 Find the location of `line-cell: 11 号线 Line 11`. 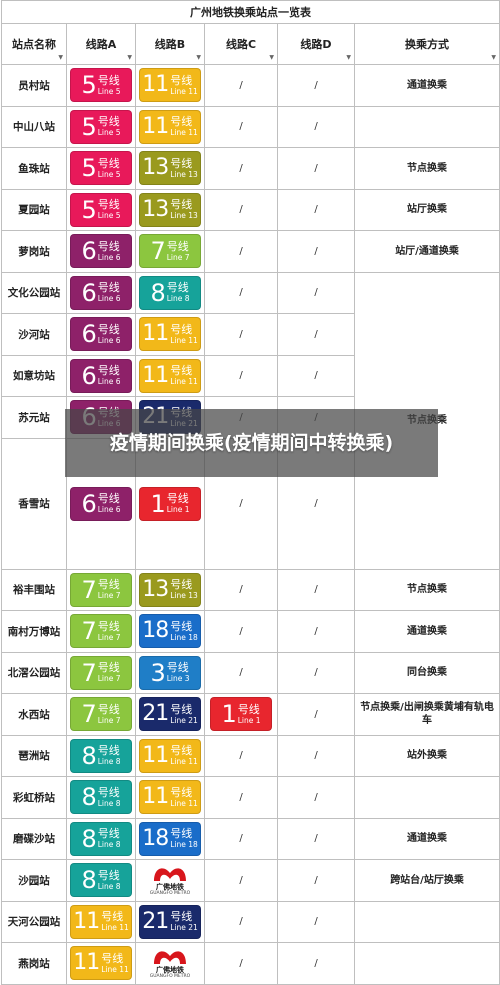

line-cell: 11 号线 Line 11 is located at coordinates (170, 126).